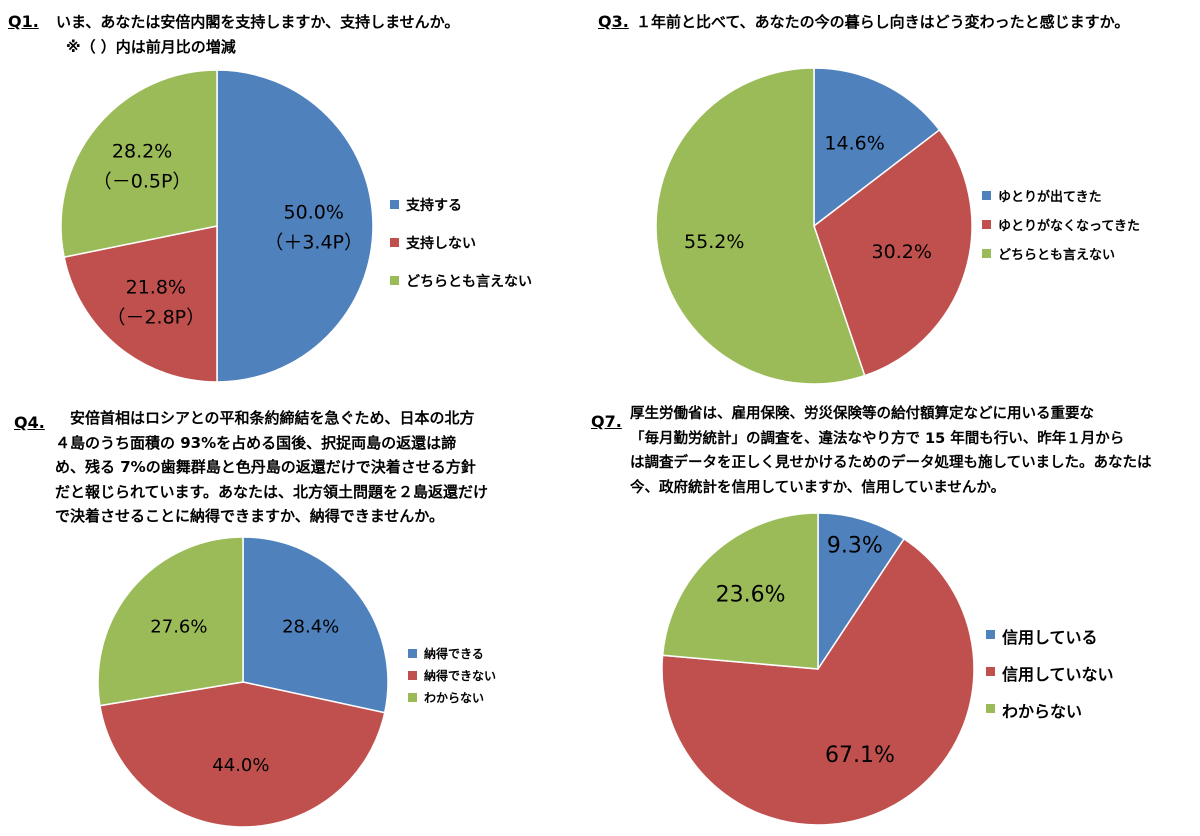  I want to click on question-title-line: は調査データを正しく見せかけるためのデータ処理も施していました。あなたは, so click(891, 463).